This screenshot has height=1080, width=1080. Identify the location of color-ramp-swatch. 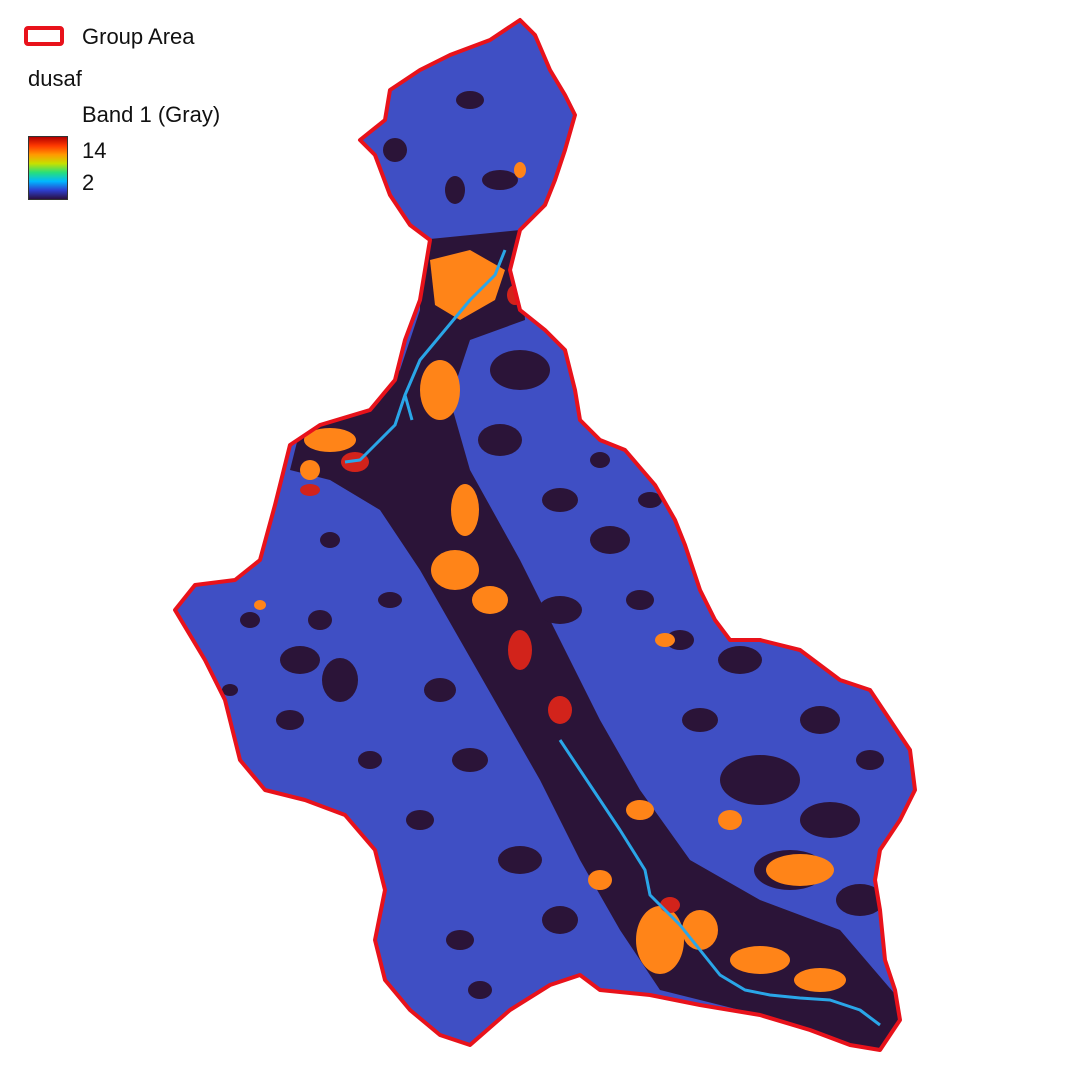
(48, 168).